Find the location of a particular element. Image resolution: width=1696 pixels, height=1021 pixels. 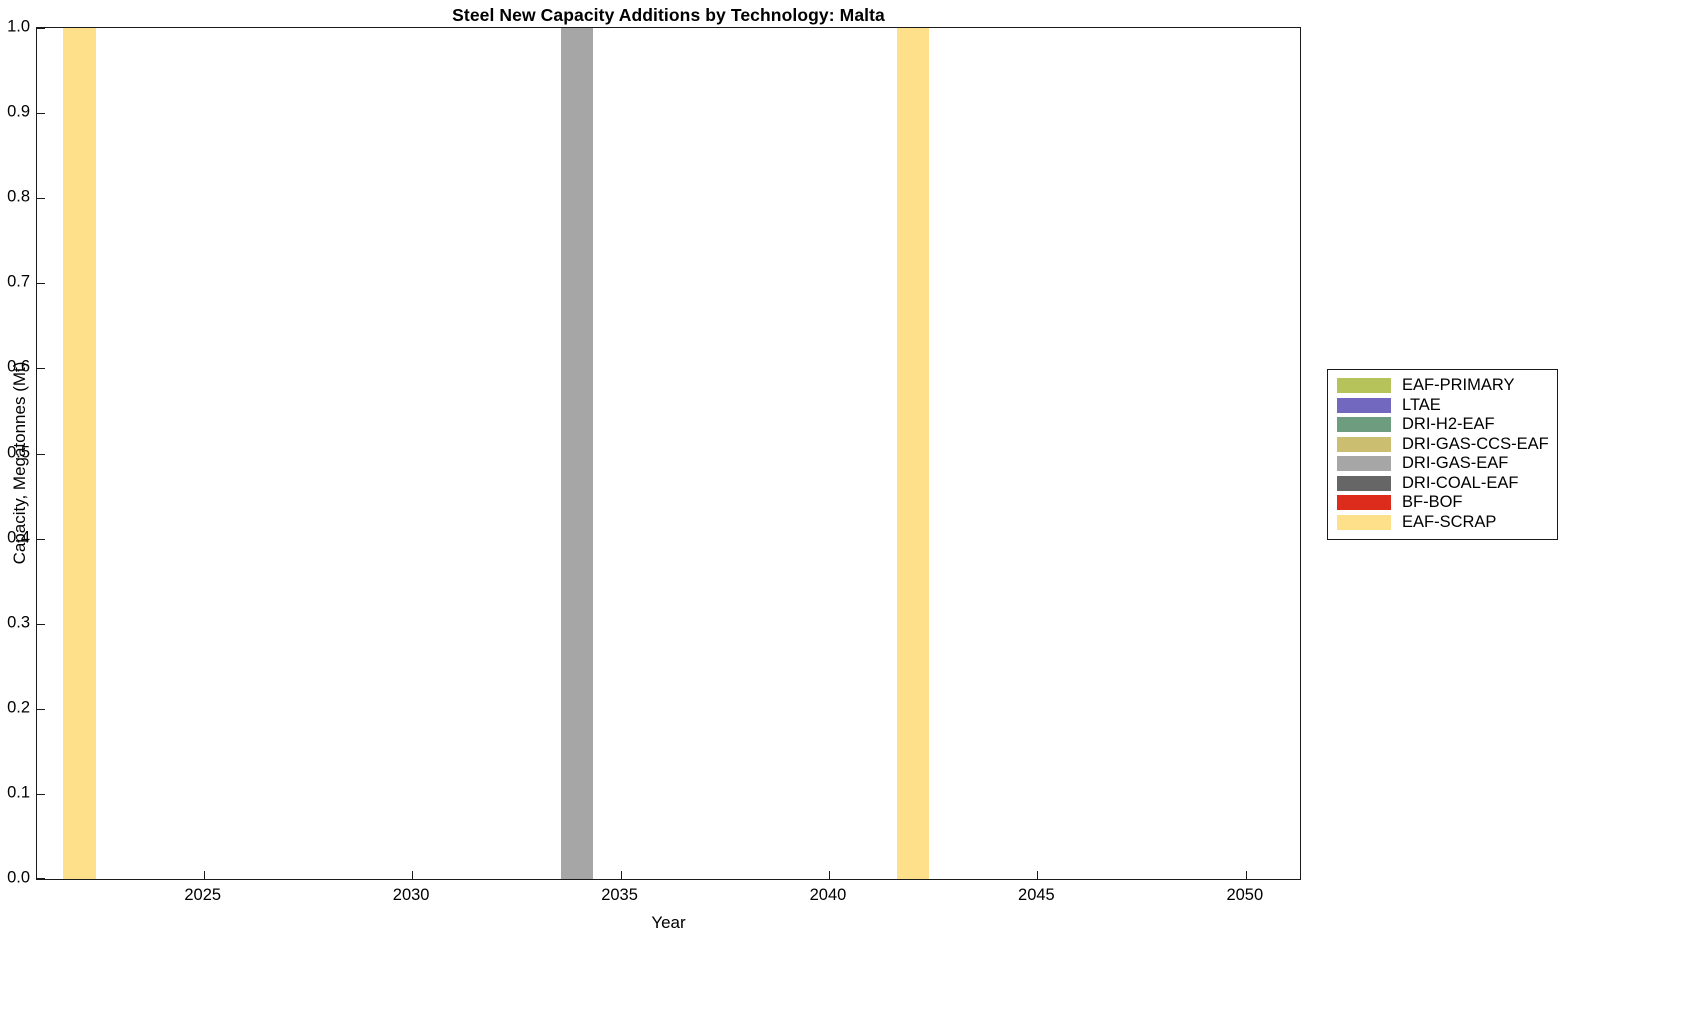

x-tick-label: 2035 is located at coordinates (619, 895).